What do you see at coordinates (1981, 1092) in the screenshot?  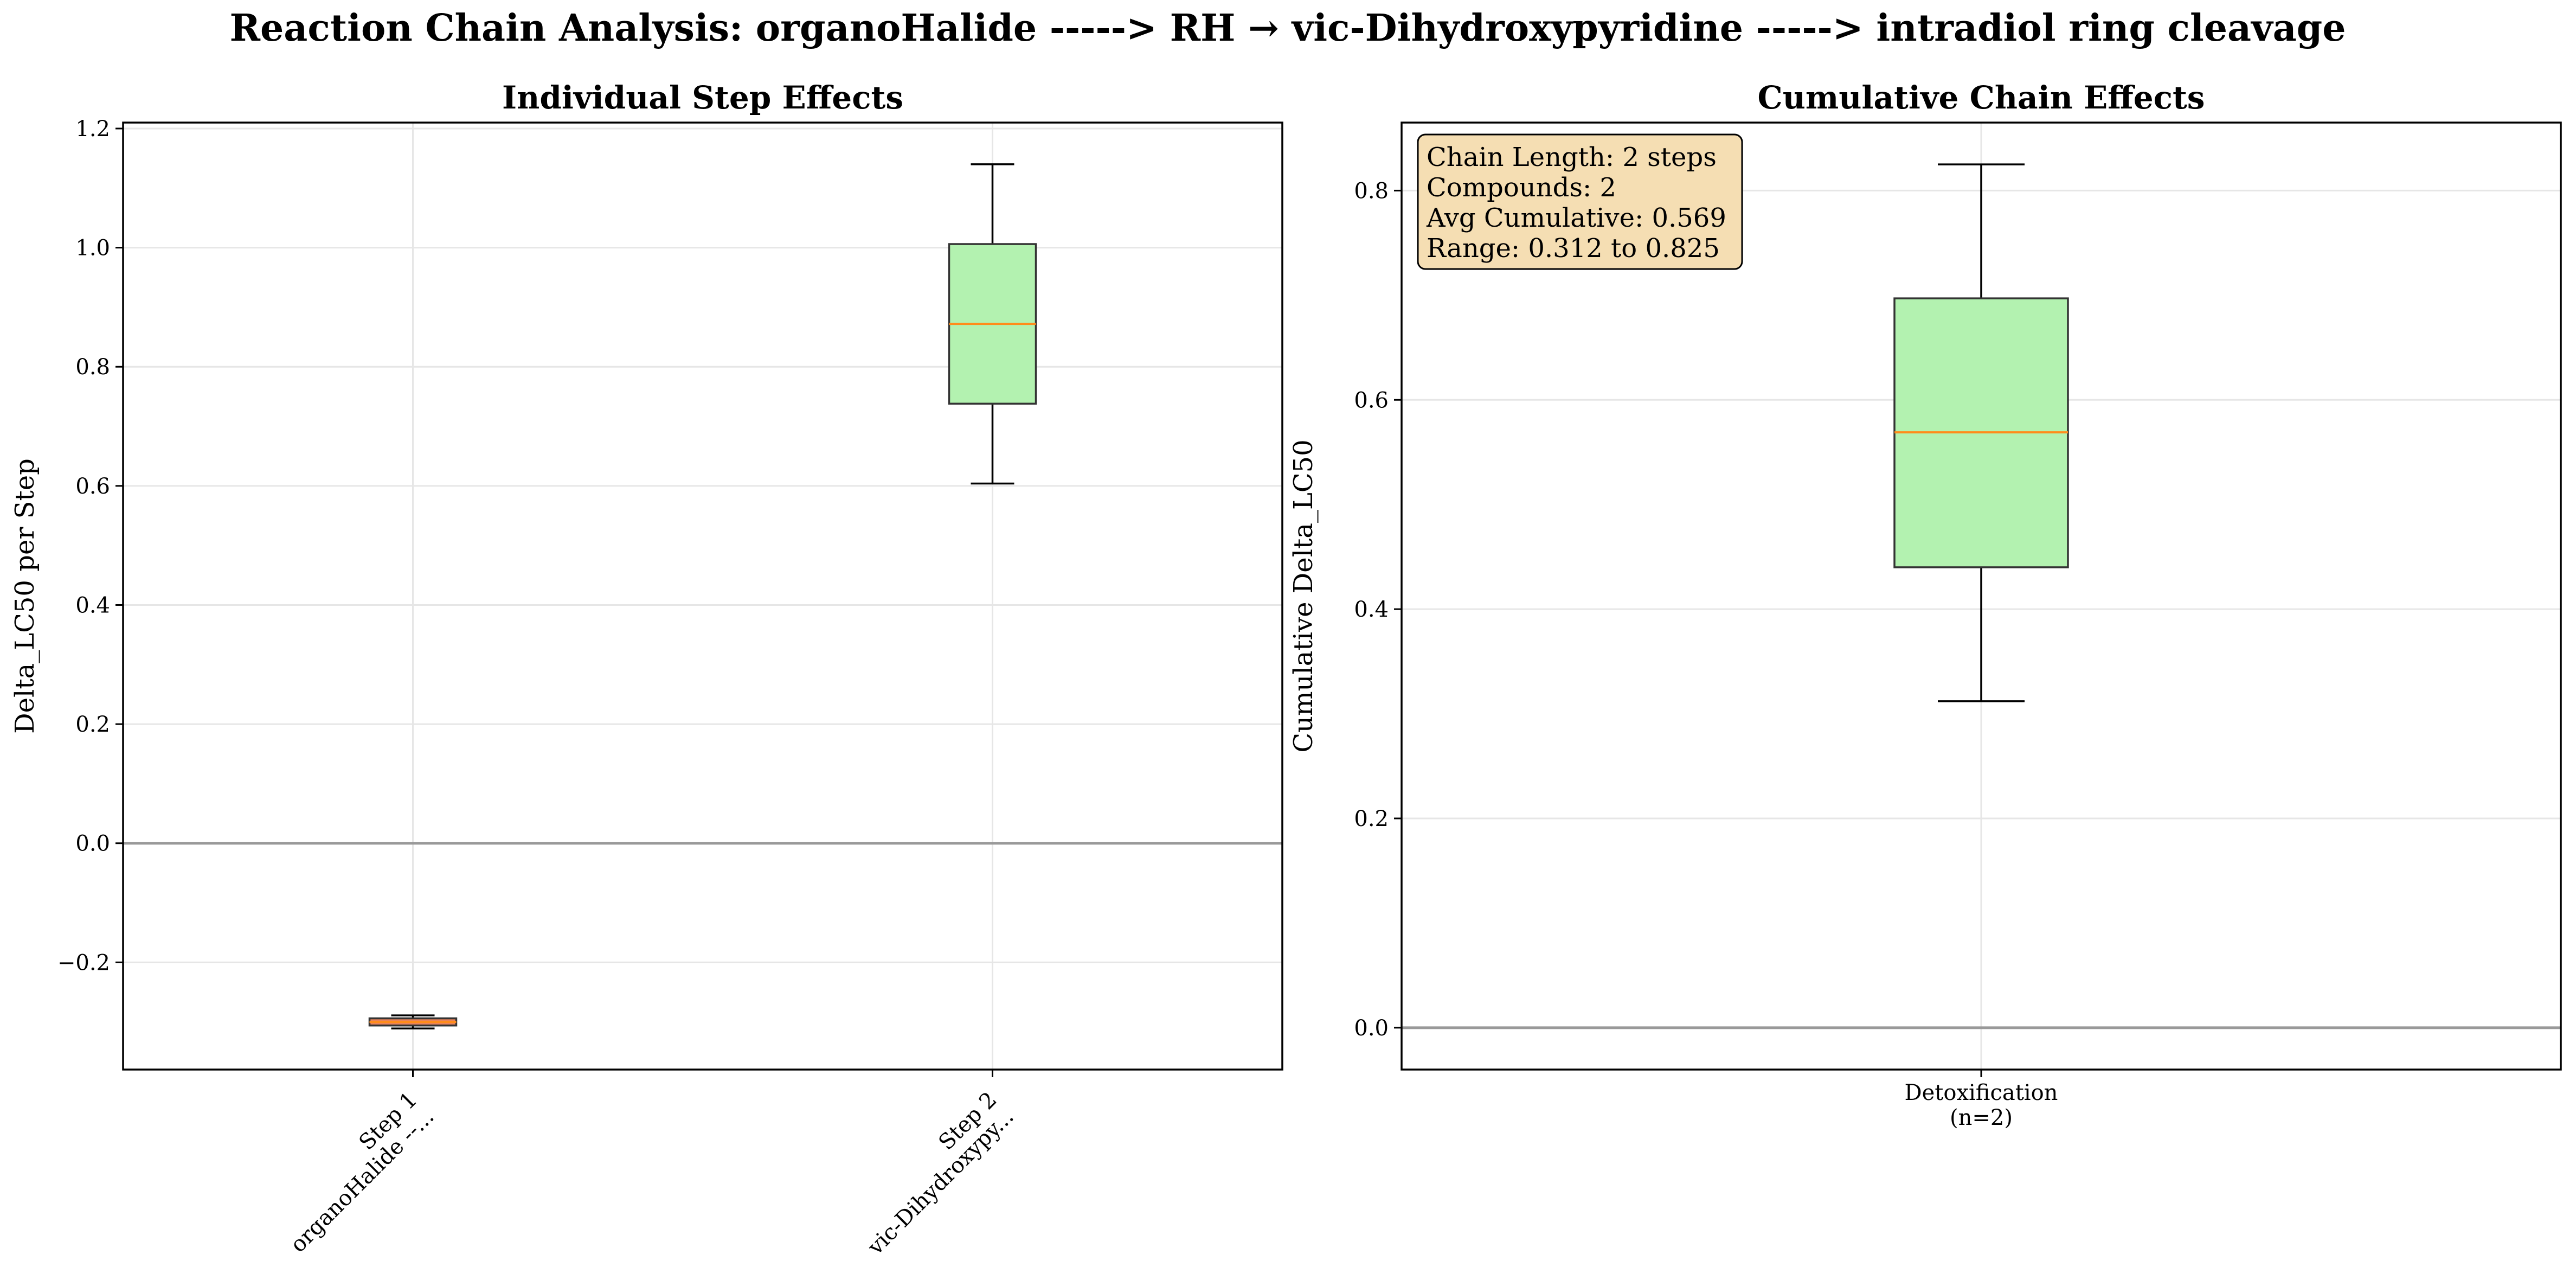 I see `x-tick-label-line: Detoxification` at bounding box center [1981, 1092].